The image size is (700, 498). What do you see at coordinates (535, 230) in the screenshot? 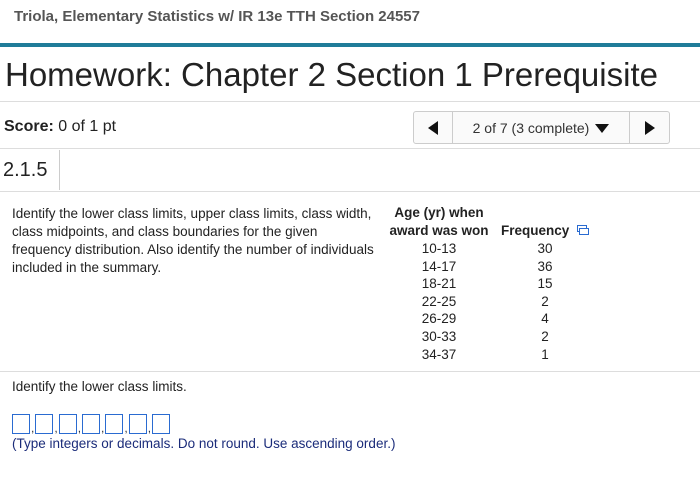
I see `header-text: Frequency` at bounding box center [535, 230].